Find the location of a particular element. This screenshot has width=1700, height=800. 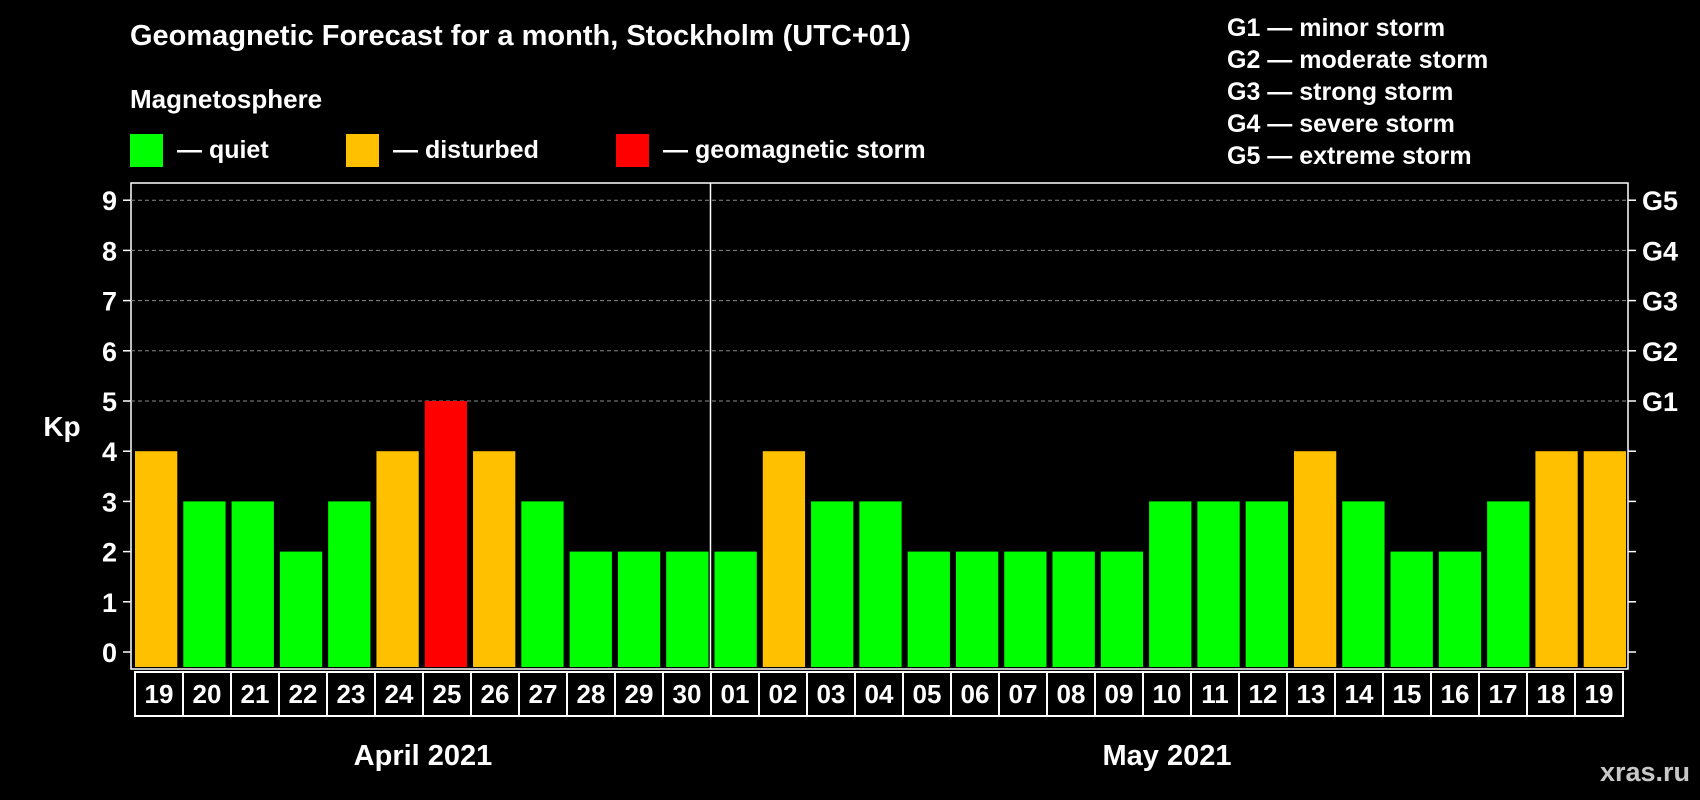

date-label: 18 is located at coordinates (1551, 694).